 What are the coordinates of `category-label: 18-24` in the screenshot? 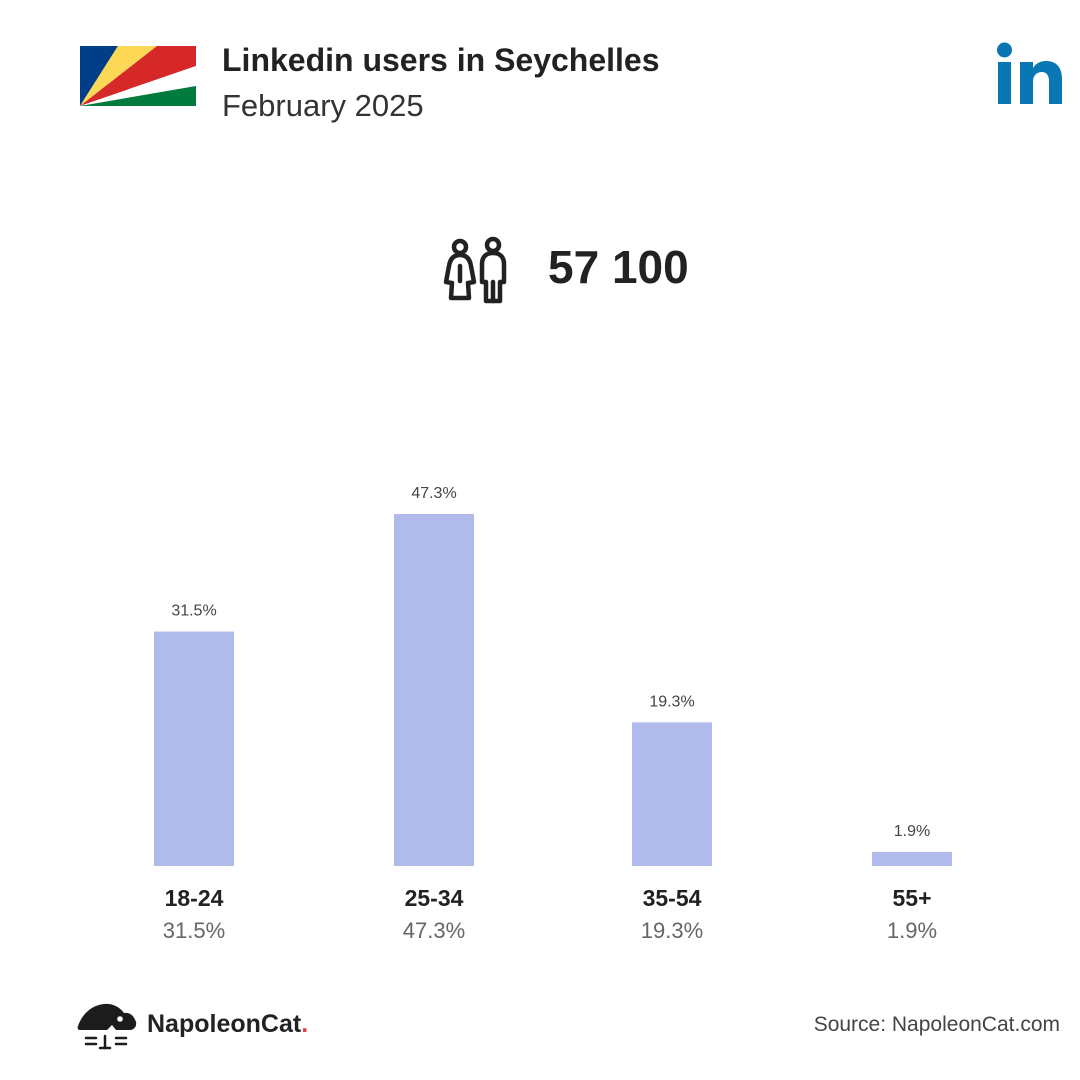 It's located at (194, 898).